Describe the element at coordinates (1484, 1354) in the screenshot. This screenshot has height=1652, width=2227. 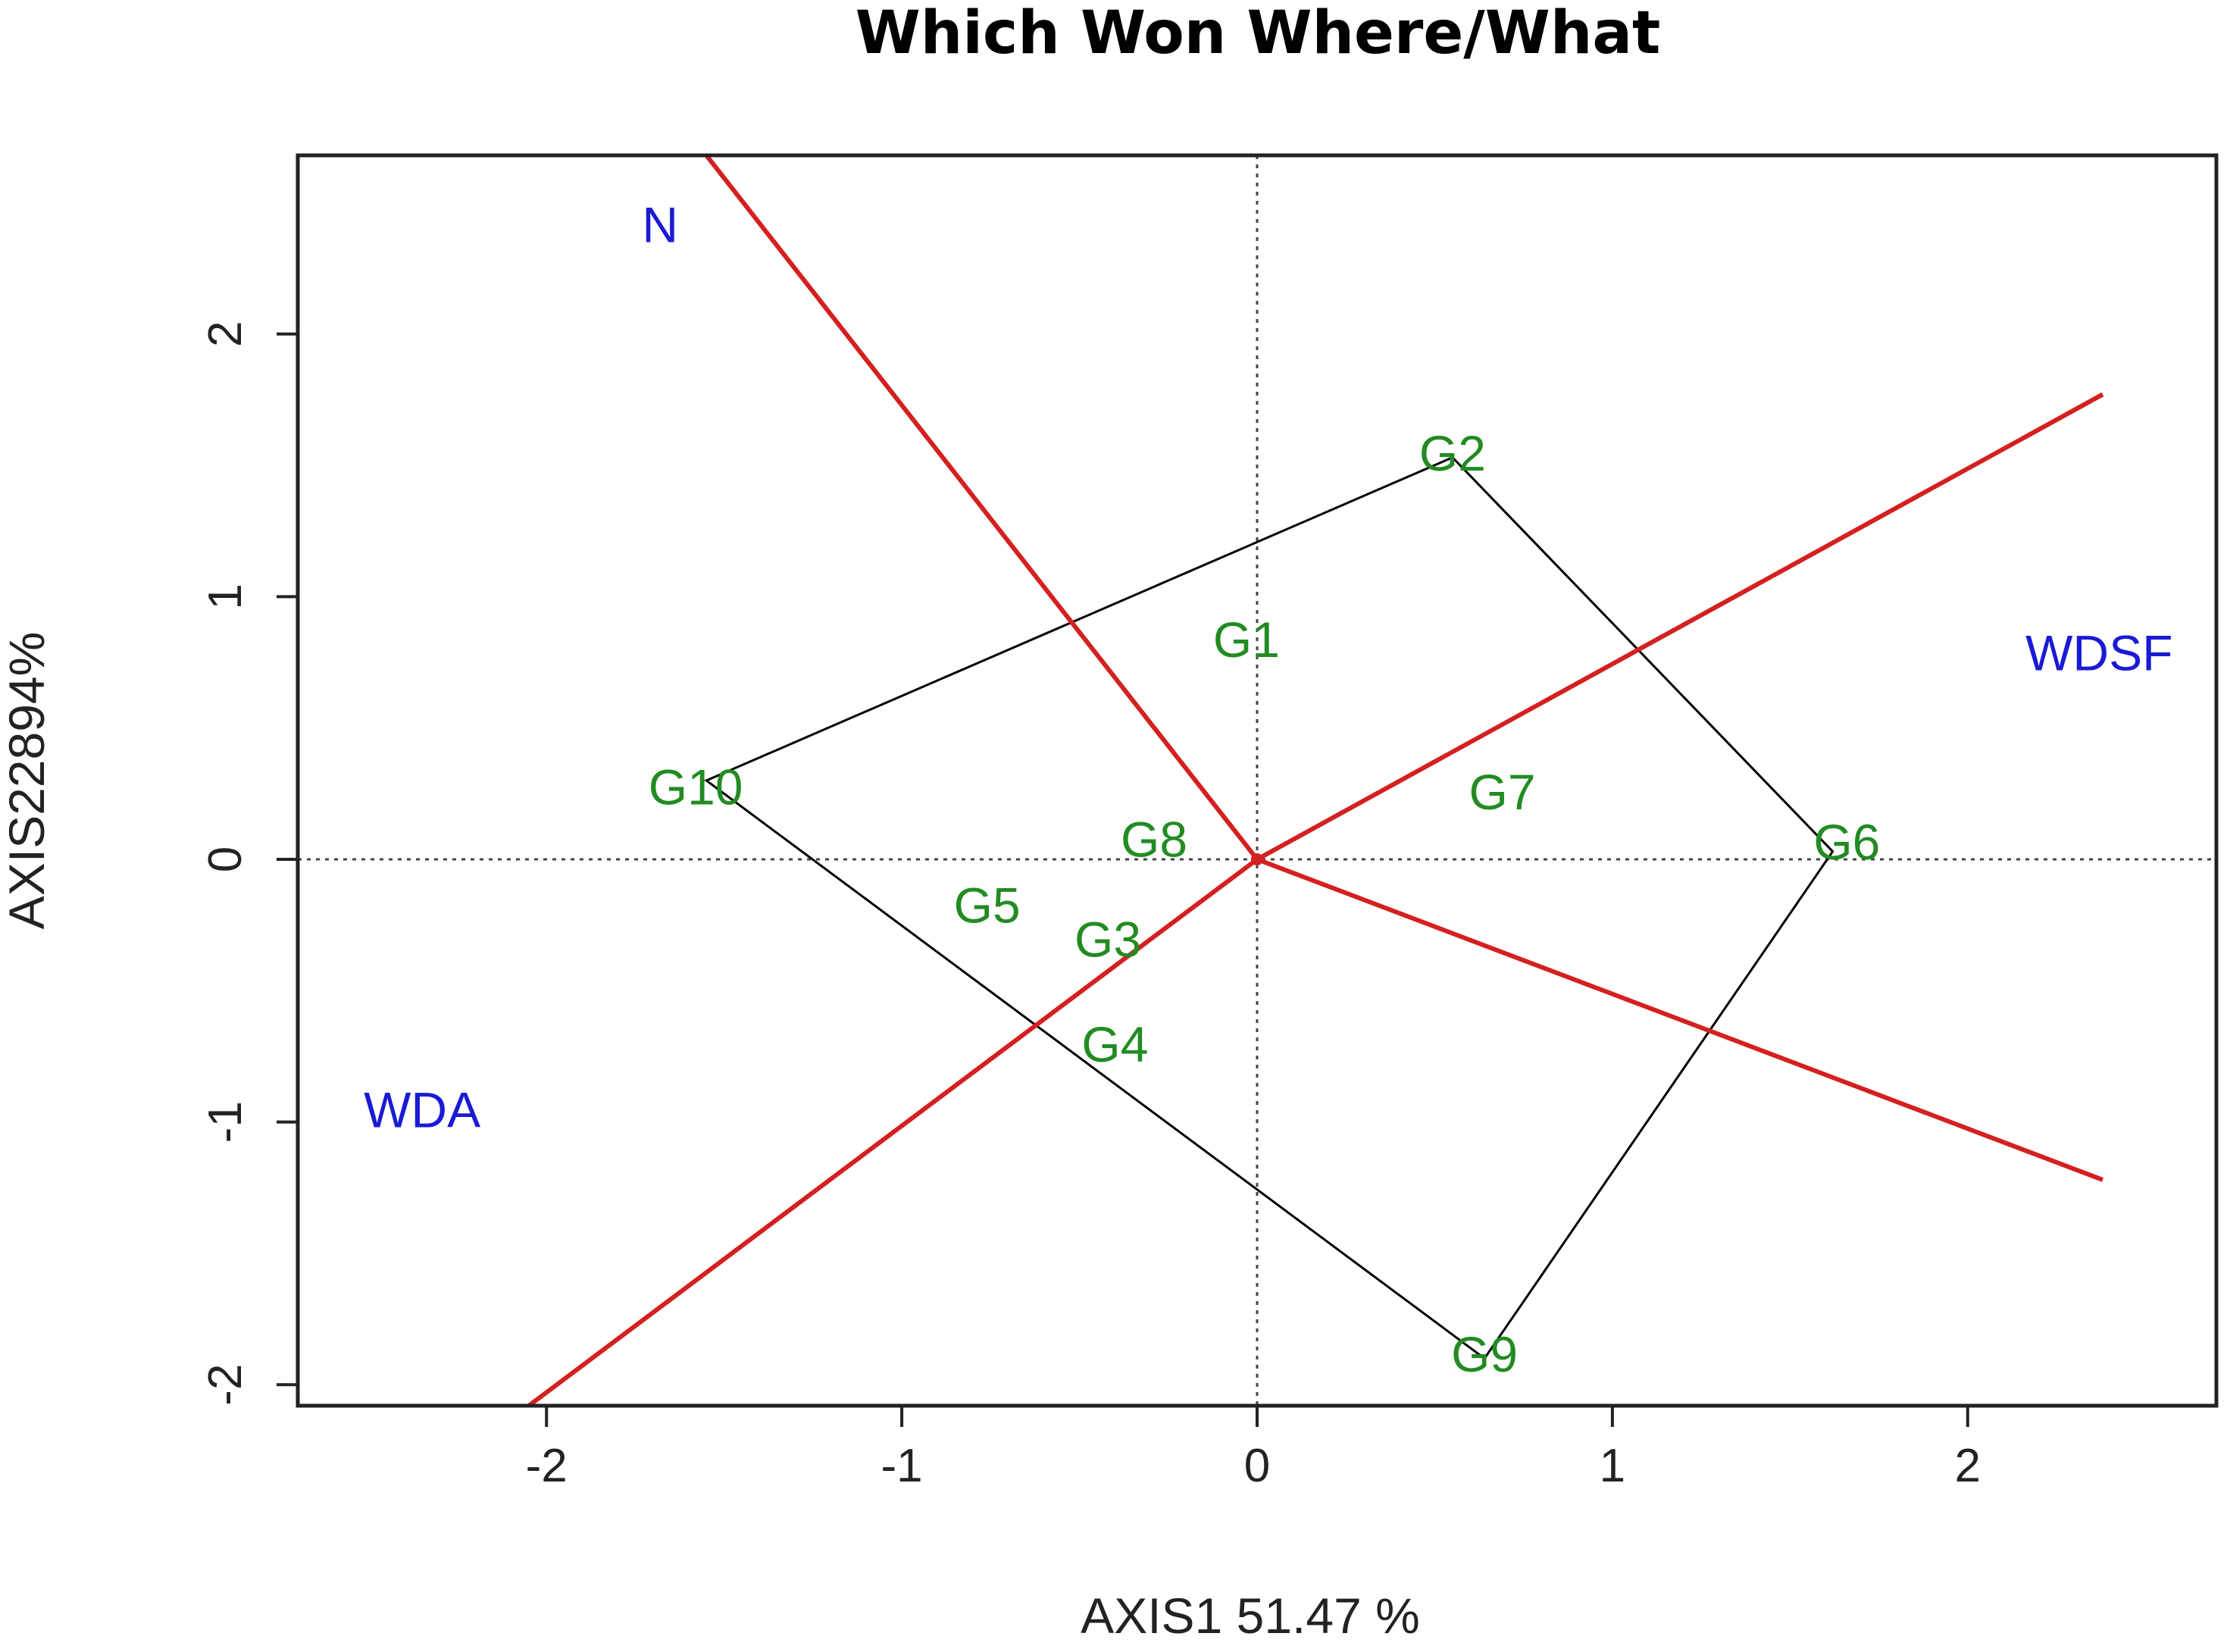
I see `genotype-label-g9: G9` at that location.